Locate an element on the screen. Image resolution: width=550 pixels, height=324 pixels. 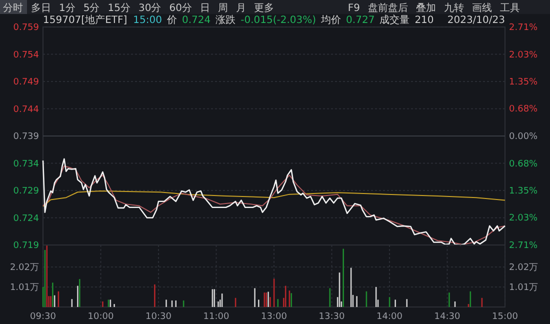
y-tick-label: 1.01万 is located at coordinates (24, 287).